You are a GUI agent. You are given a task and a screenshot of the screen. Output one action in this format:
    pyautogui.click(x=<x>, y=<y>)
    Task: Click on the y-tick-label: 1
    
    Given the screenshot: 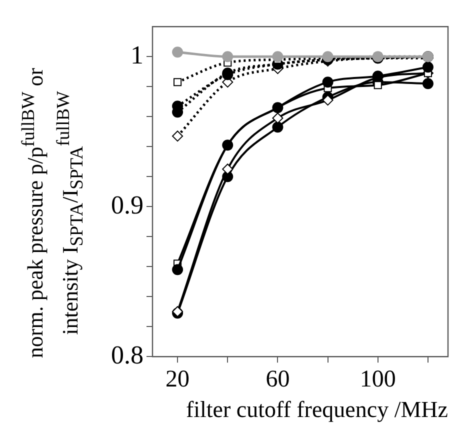 What is the action you would take?
    pyautogui.click(x=137, y=55)
    